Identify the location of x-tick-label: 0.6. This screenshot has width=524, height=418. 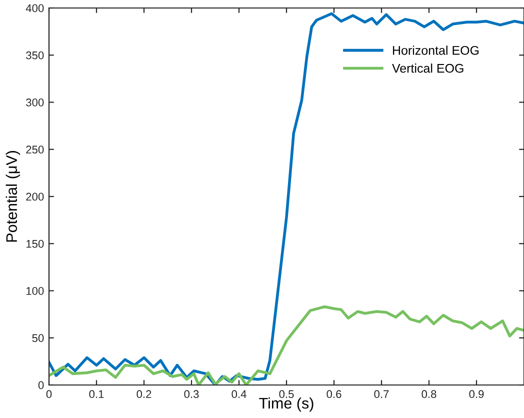
(334, 394).